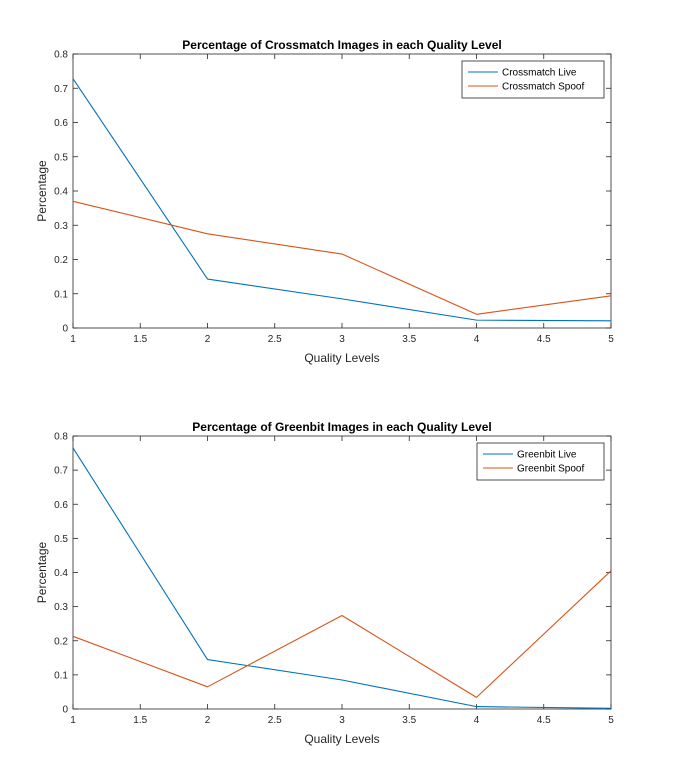 Image resolution: width=676 pixels, height=775 pixels. Describe the element at coordinates (550, 469) in the screenshot. I see `legend-label: Greenbit Spoof` at that location.